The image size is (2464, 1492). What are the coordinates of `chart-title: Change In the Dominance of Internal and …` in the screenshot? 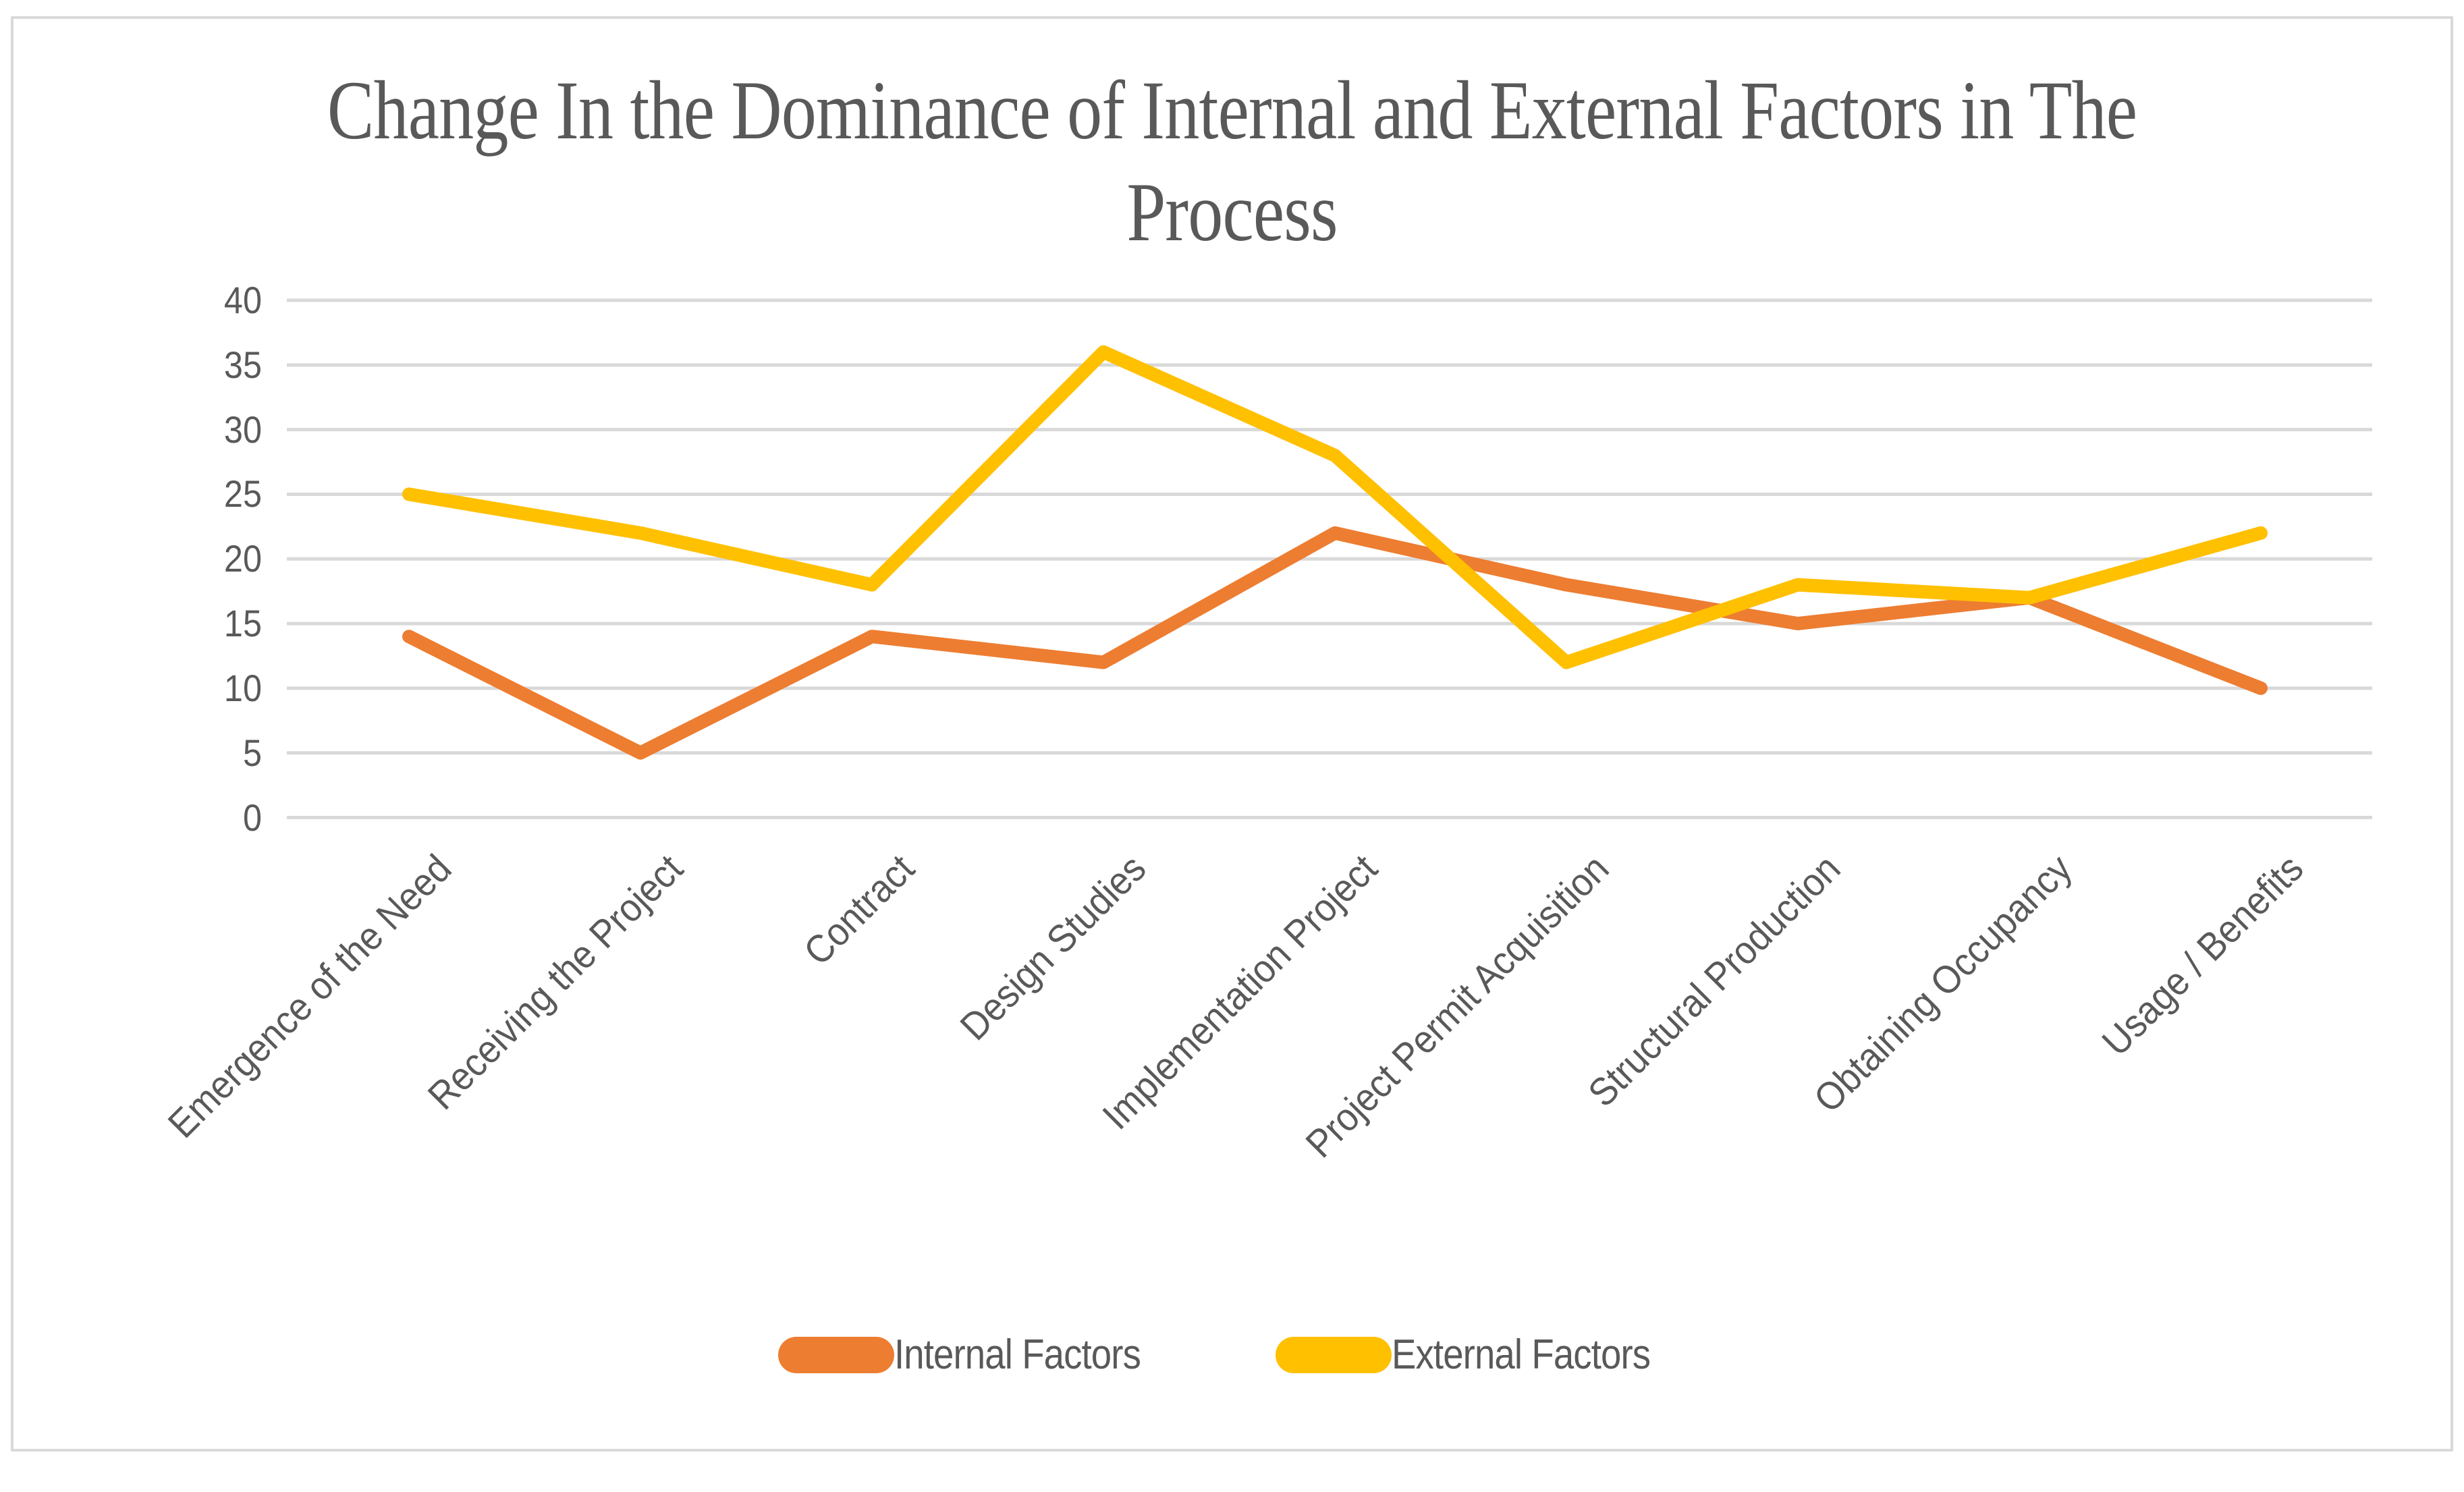 It's located at (1232, 161).